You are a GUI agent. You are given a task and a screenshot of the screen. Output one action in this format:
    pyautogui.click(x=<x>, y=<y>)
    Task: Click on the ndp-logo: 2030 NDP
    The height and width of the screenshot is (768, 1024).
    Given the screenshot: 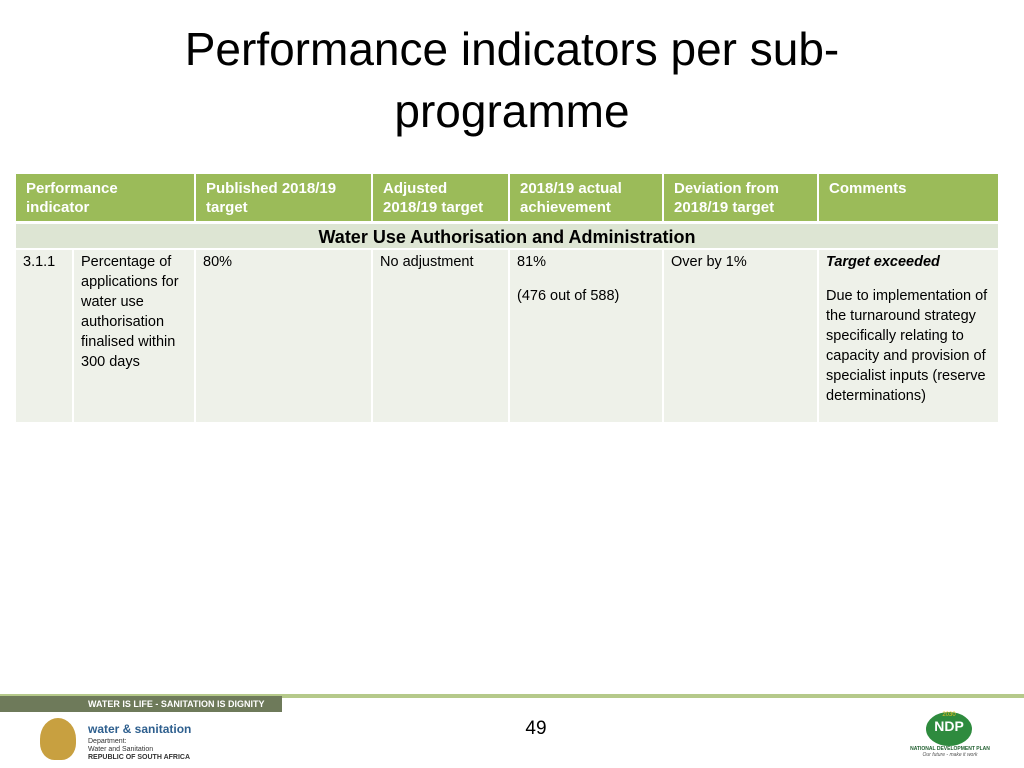 What is the action you would take?
    pyautogui.click(x=949, y=729)
    